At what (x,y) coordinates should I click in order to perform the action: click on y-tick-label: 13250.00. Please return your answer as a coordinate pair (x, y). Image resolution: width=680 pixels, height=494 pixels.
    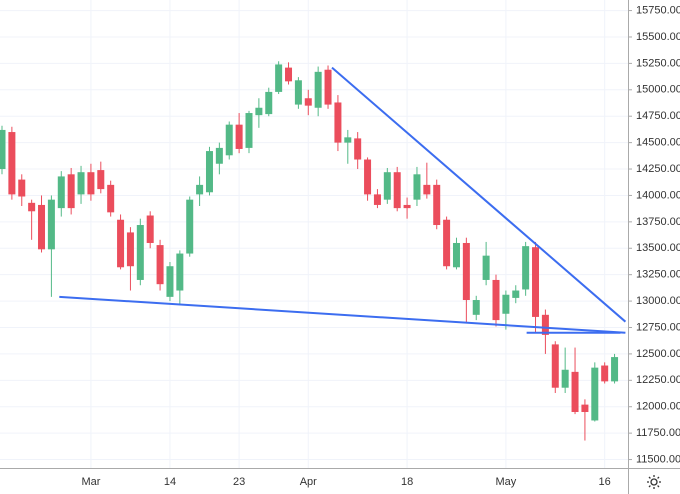
    Looking at the image, I should click on (658, 275).